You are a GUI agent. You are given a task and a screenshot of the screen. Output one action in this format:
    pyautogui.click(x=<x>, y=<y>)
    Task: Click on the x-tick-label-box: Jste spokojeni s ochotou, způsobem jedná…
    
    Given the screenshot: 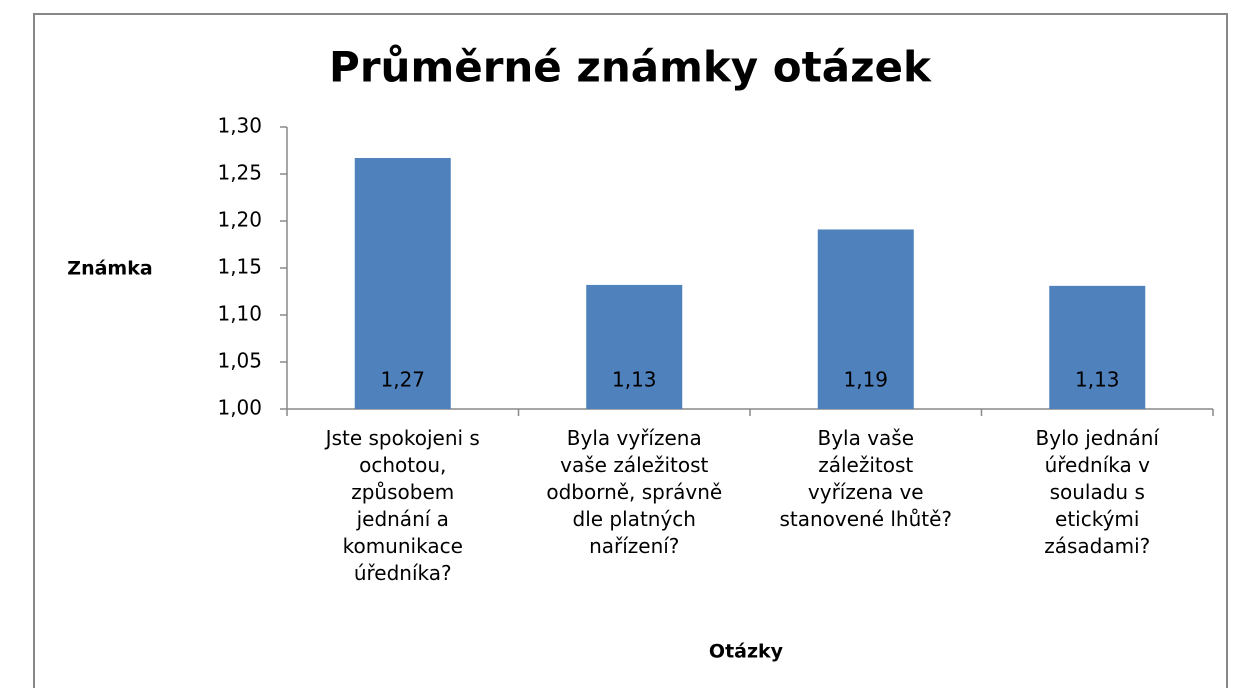 What is the action you would take?
    pyautogui.click(x=402, y=505)
    